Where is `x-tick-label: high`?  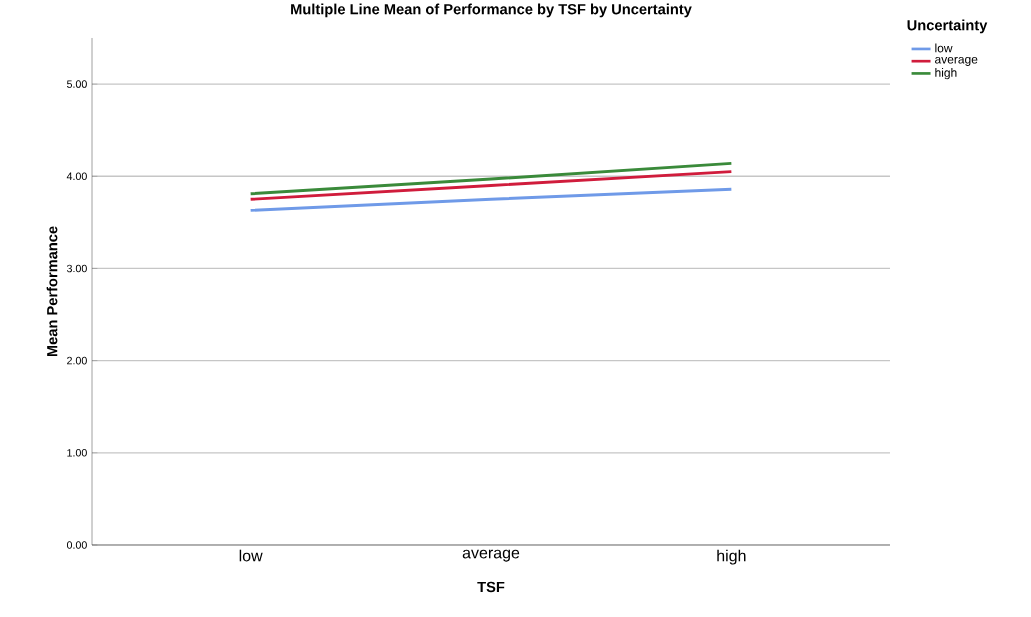 x-tick-label: high is located at coordinates (731, 557).